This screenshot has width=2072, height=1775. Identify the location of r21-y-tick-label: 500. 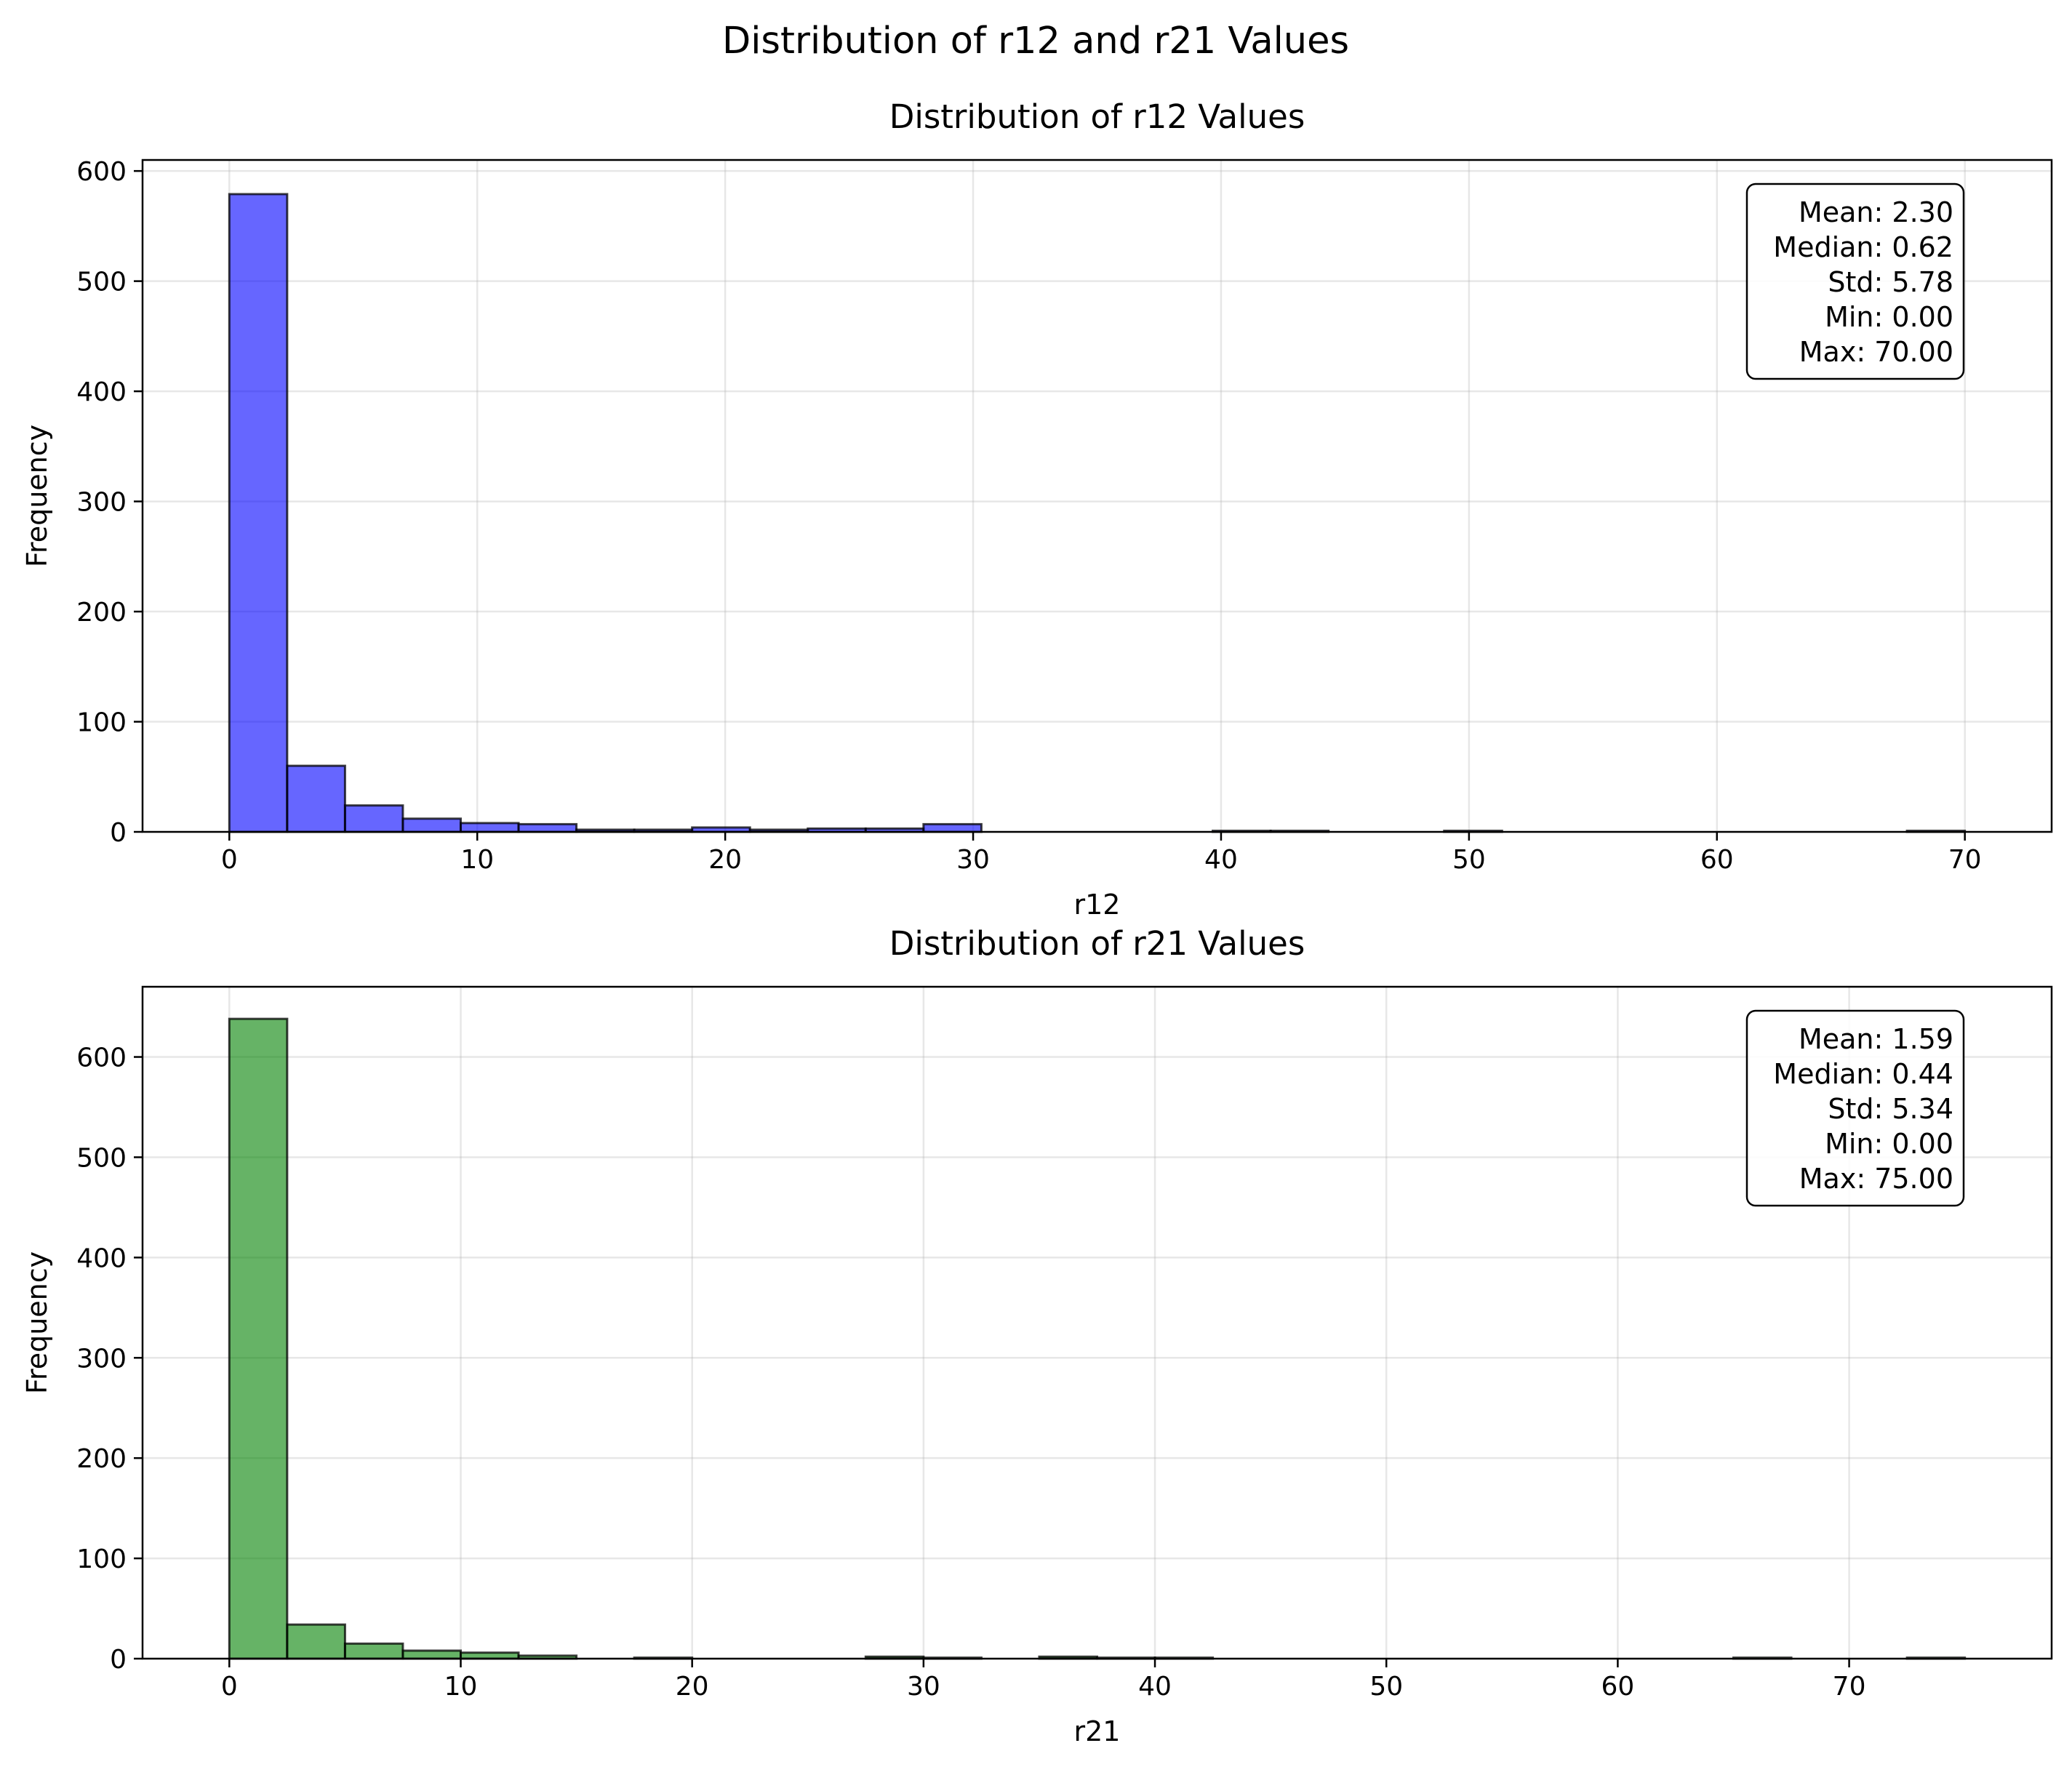
(101, 1158).